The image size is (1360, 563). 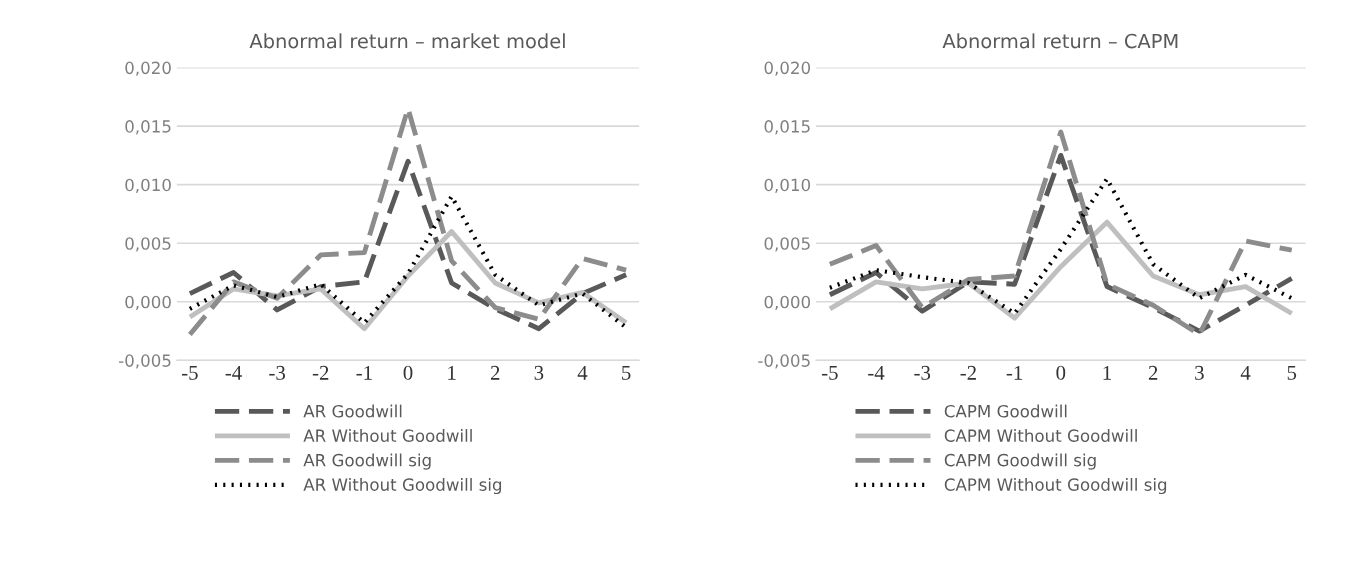 I want to click on legend-label: CAPM Without Goodwill sig, so click(x=1055, y=486).